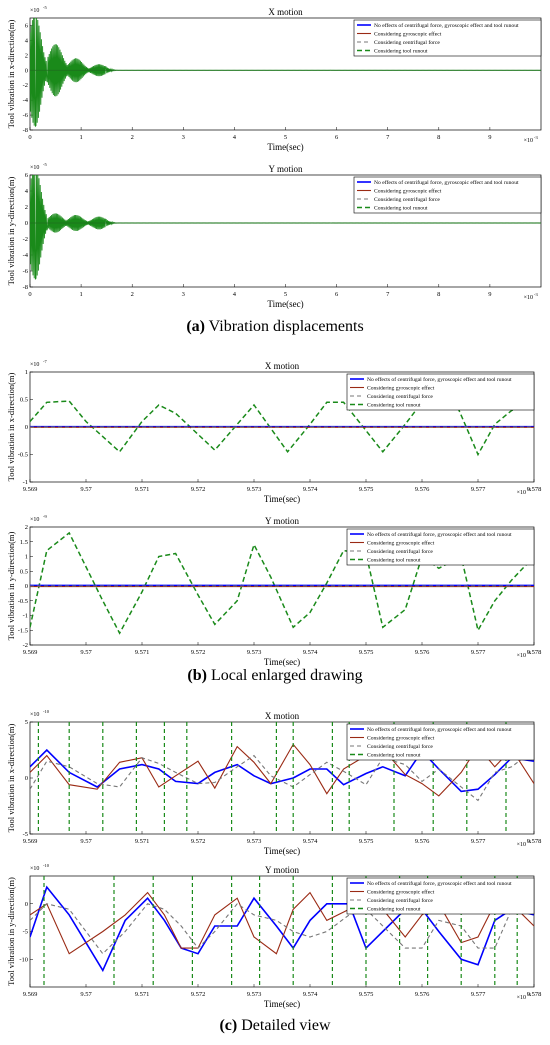 The image size is (550, 1045). I want to click on x-tick-label: 9.573, so click(254, 489).